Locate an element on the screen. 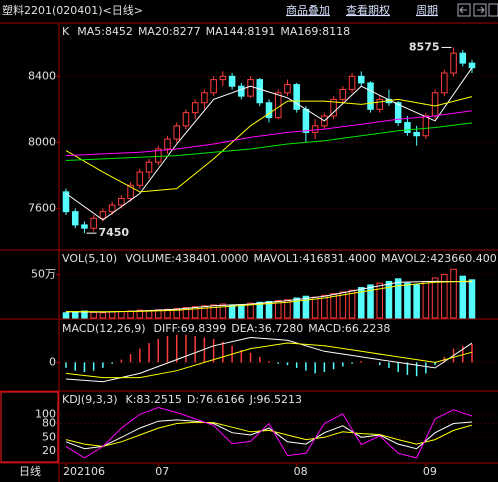 The width and height of the screenshot is (498, 482). menu-item: 查看期权 is located at coordinates (368, 10).